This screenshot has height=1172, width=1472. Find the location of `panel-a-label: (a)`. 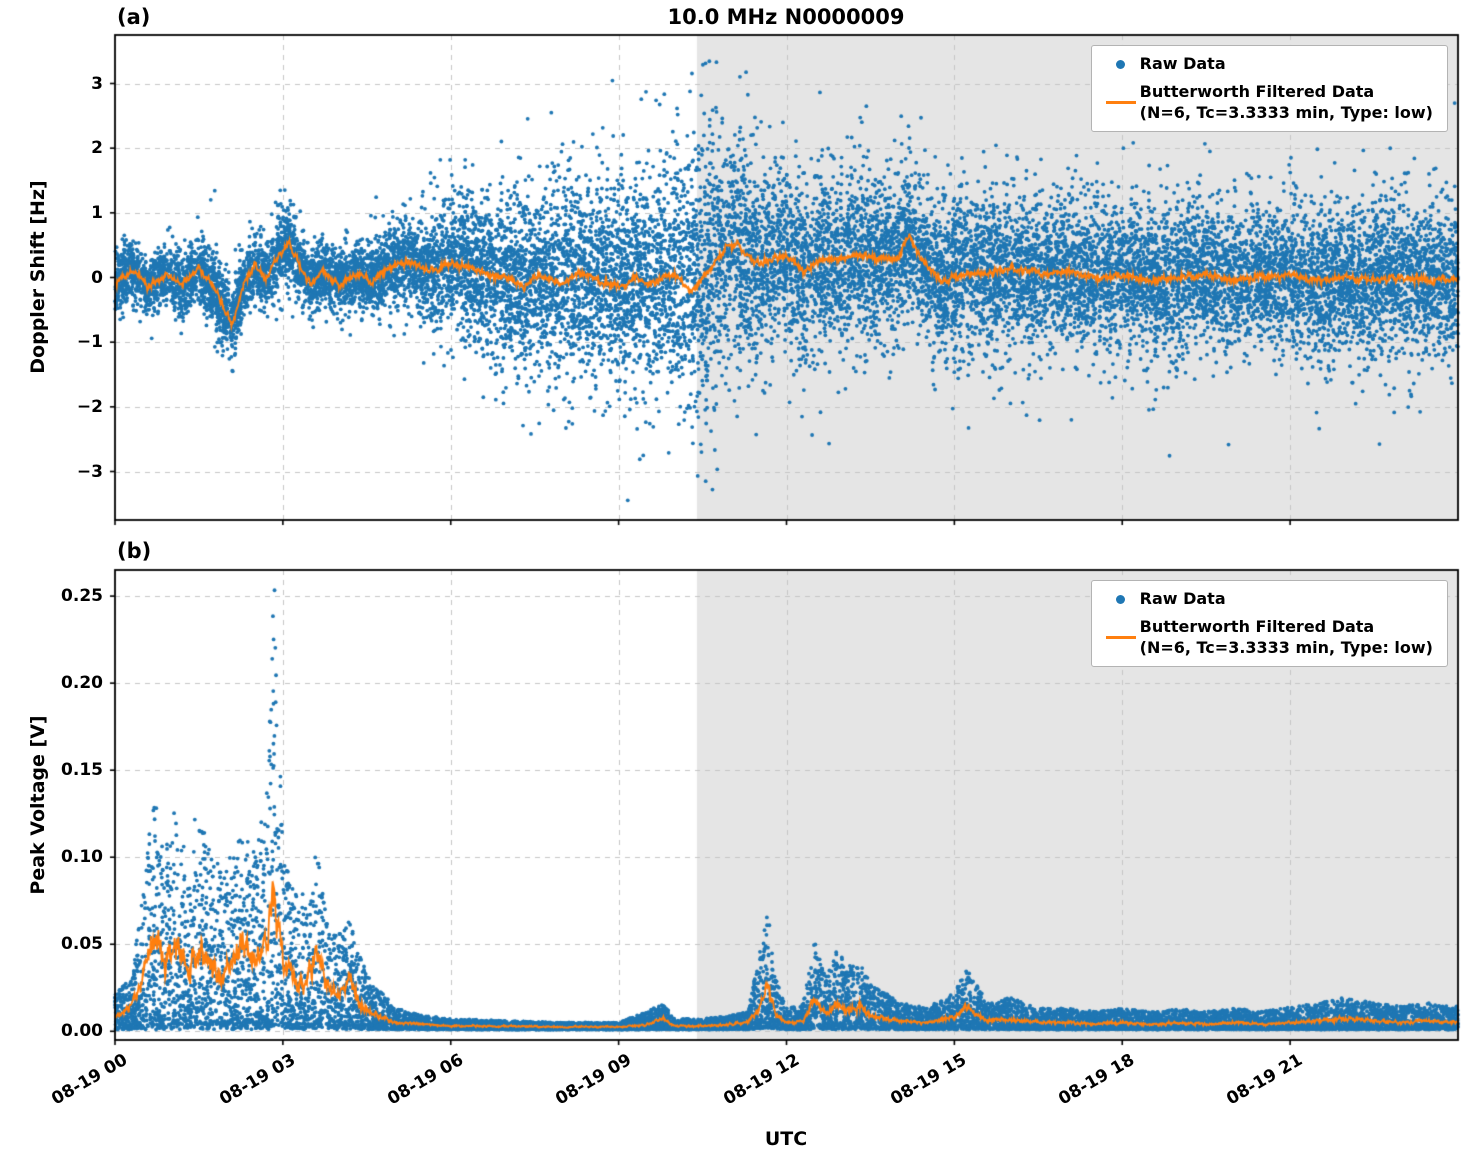

panel-a-label: (a) is located at coordinates (134, 17).